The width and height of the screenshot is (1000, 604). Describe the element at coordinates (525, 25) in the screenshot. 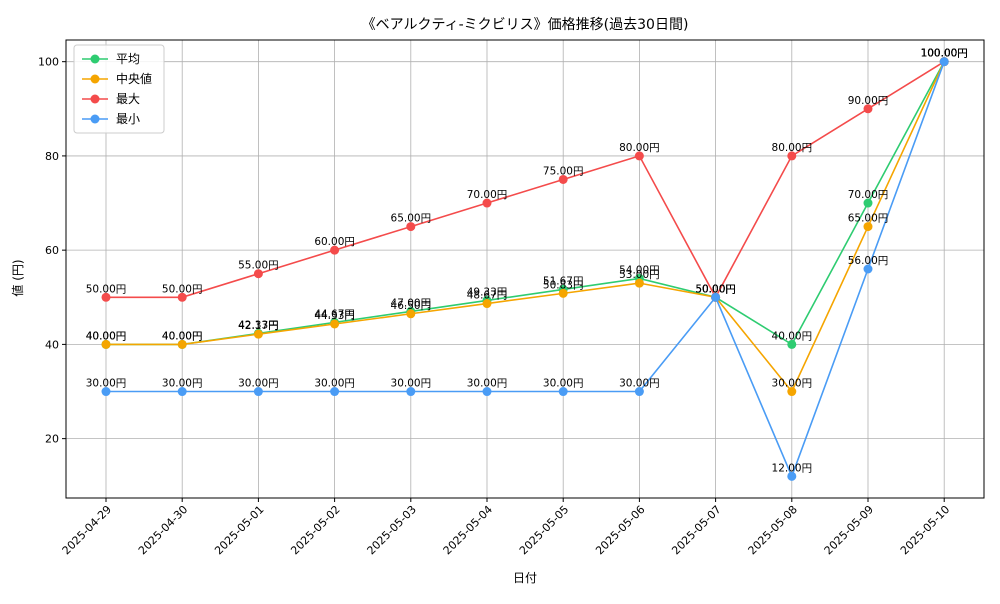

I see `chart-title: 《ベアルクティ-ミクビリス》価格推移(過去30日間)` at that location.